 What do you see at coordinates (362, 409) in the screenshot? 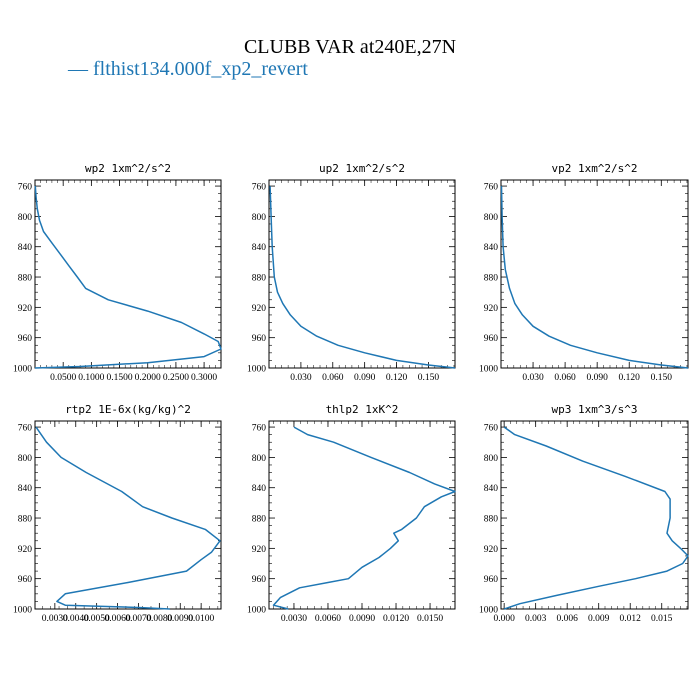
I see `subplot-title: thlp2 1xK^2` at bounding box center [362, 409].